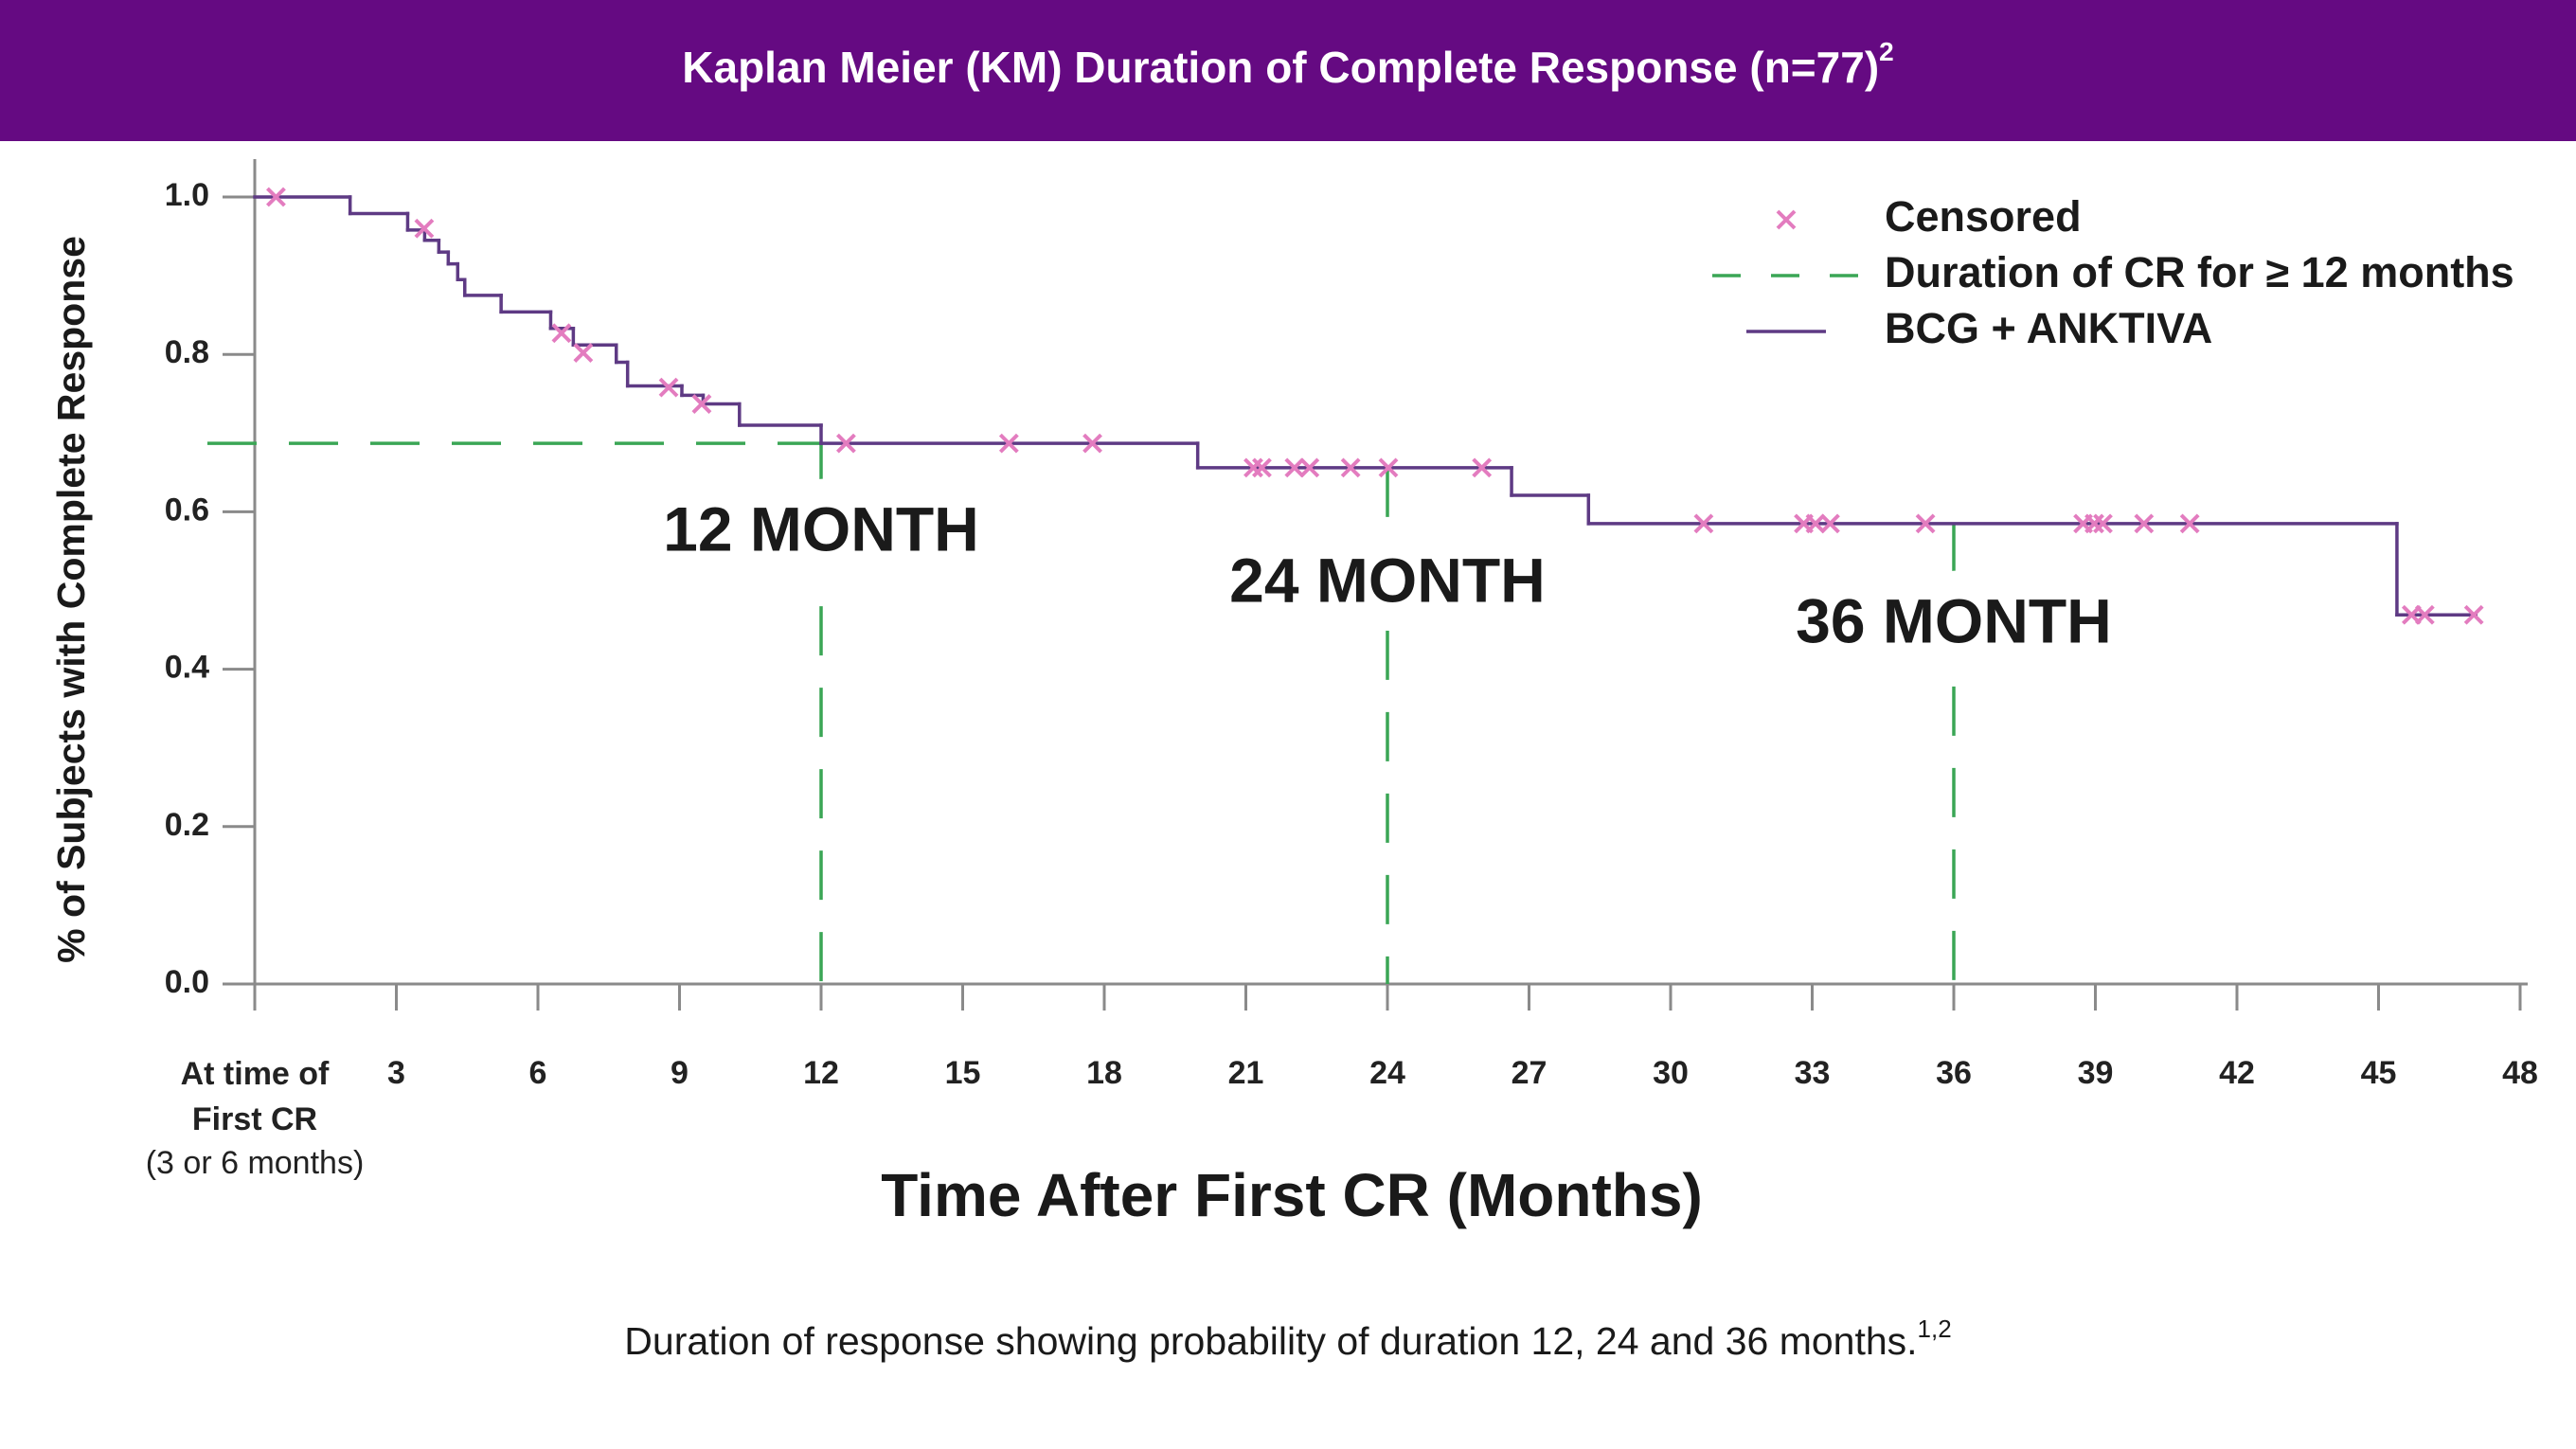 This screenshot has height=1449, width=2576. Describe the element at coordinates (1246, 1073) in the screenshot. I see `x-tick-label: 21` at that location.